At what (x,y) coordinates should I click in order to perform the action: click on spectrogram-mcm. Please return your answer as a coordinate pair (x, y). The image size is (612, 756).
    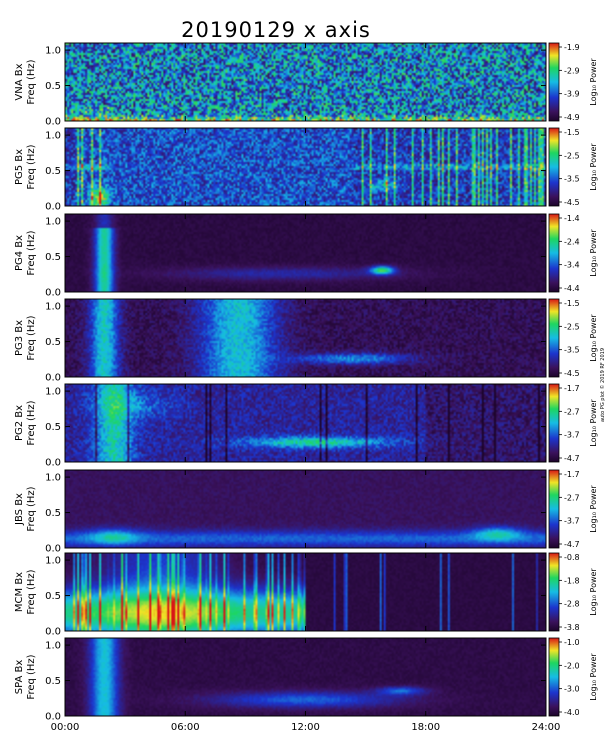
    Looking at the image, I should click on (305, 592).